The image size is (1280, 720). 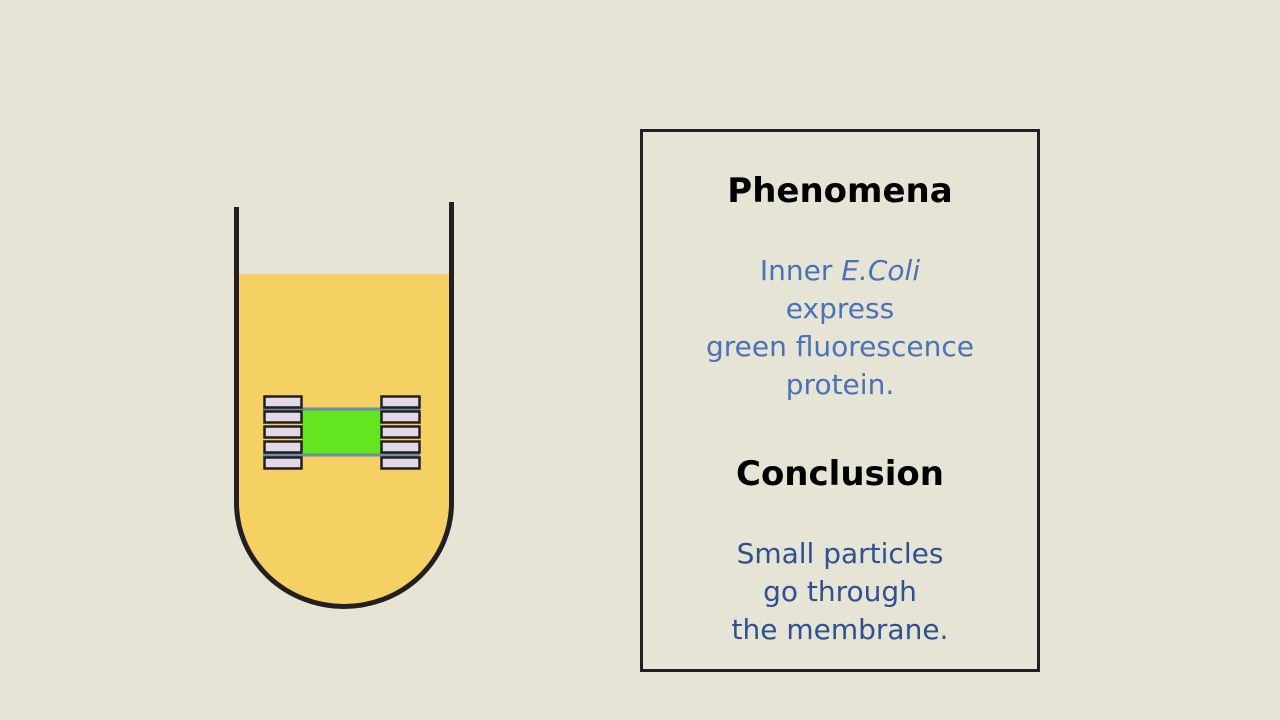 What do you see at coordinates (840, 191) in the screenshot?
I see `phenomena-heading: Phenomena` at bounding box center [840, 191].